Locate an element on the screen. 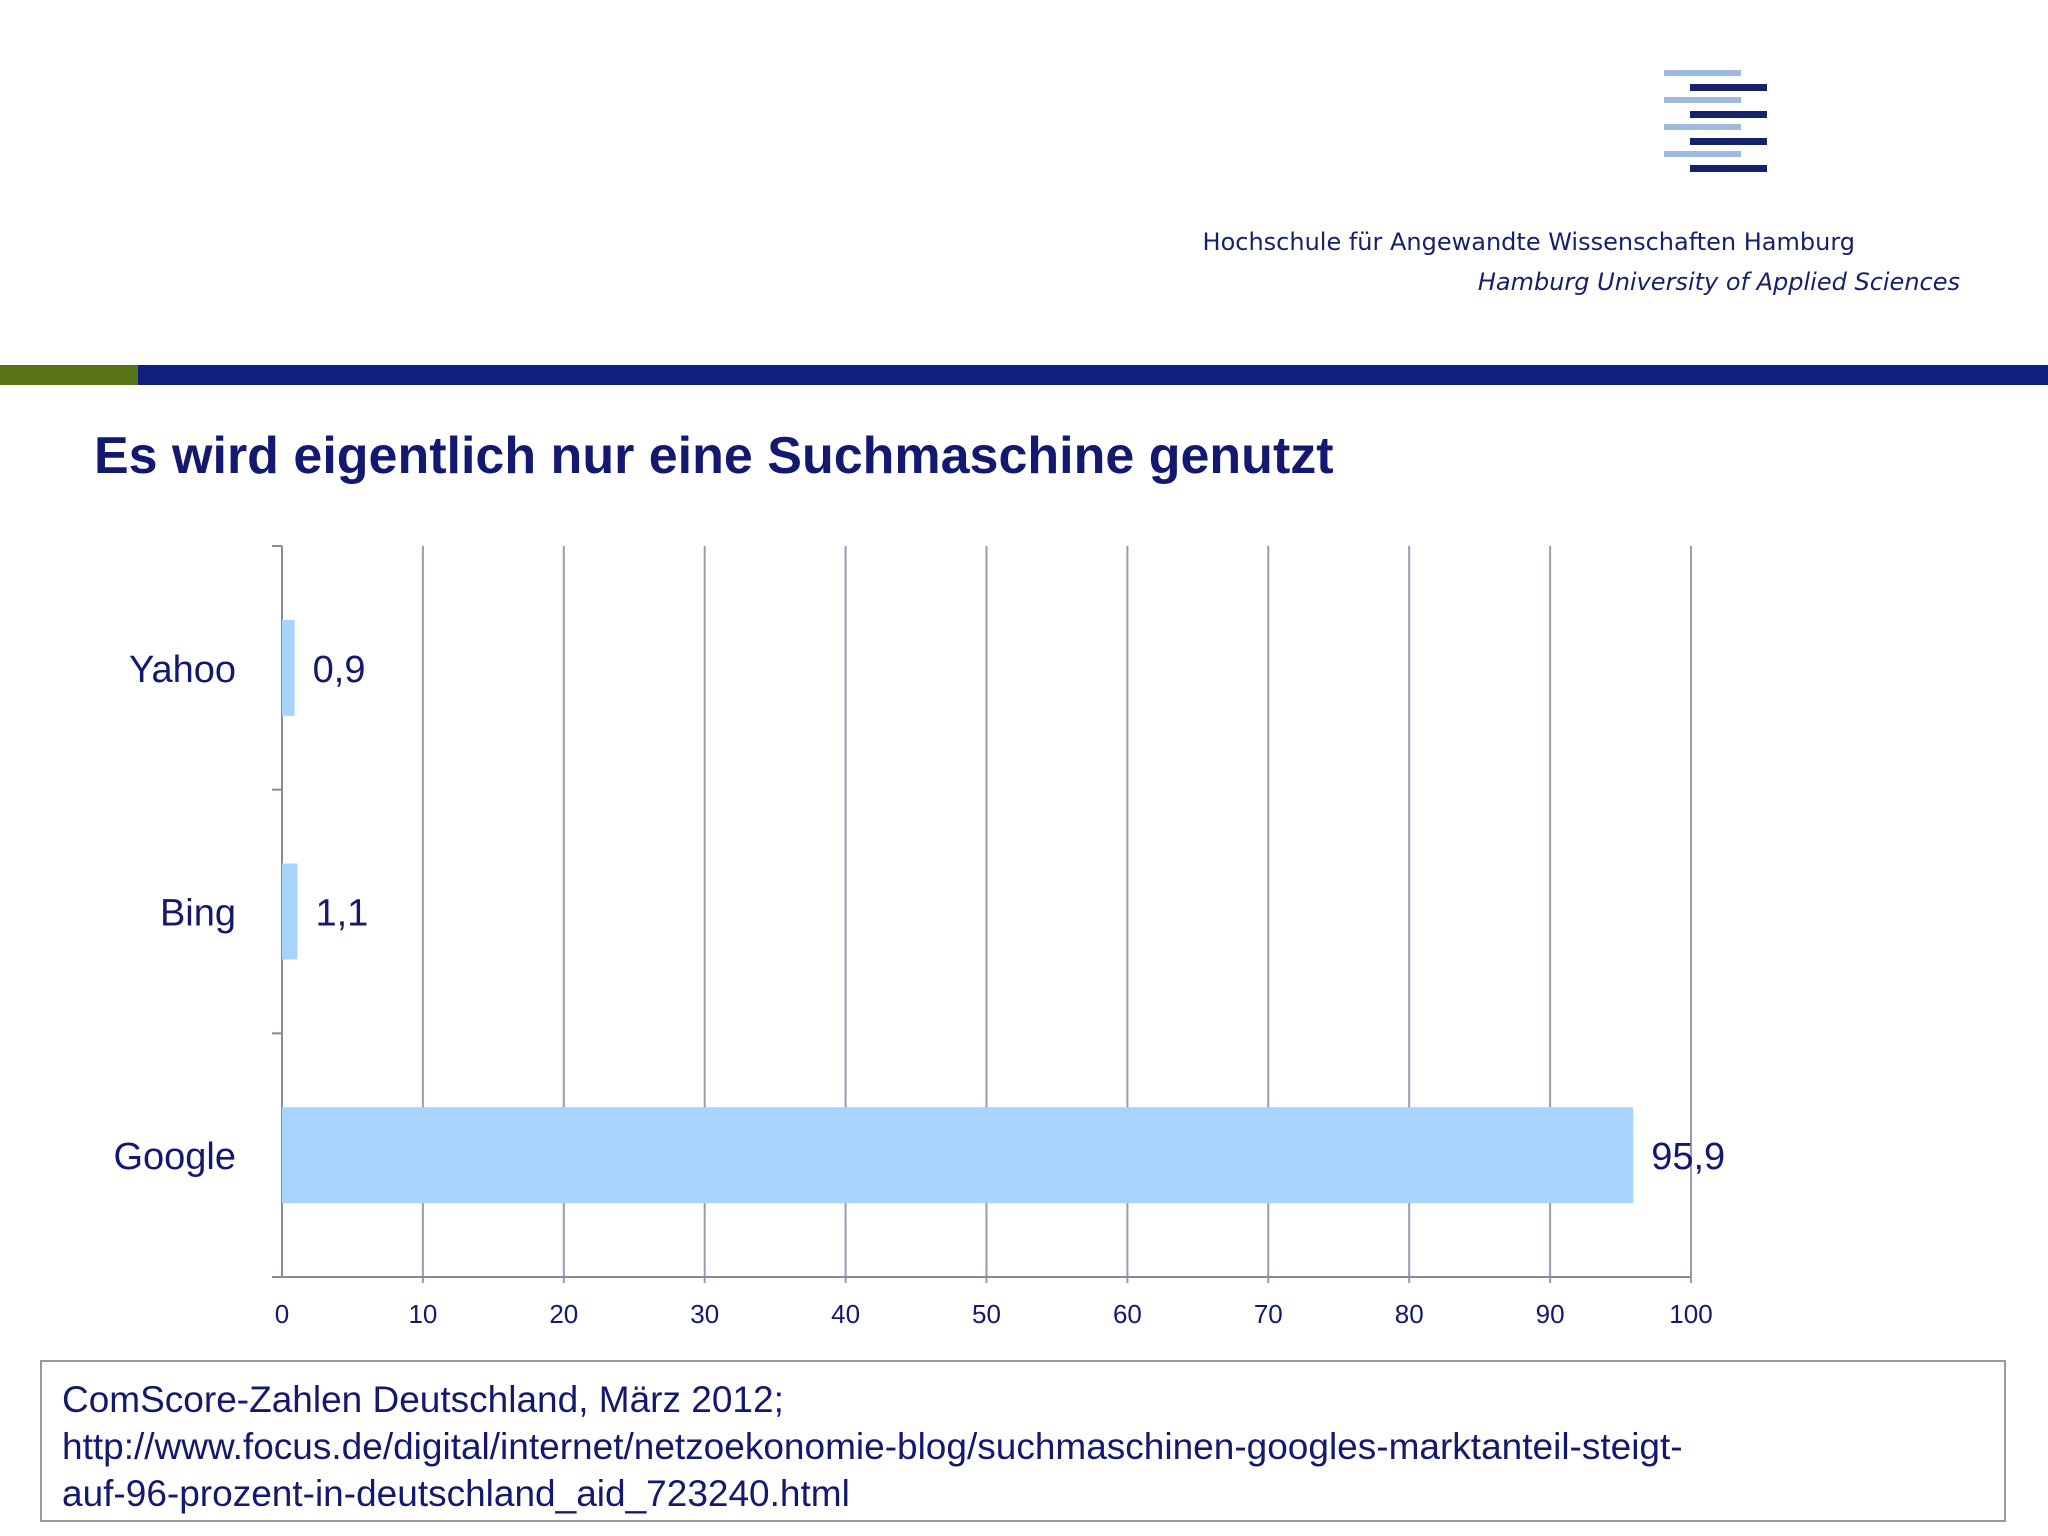 The width and height of the screenshot is (2048, 1536). x-tick-label: 20 is located at coordinates (563, 1314).